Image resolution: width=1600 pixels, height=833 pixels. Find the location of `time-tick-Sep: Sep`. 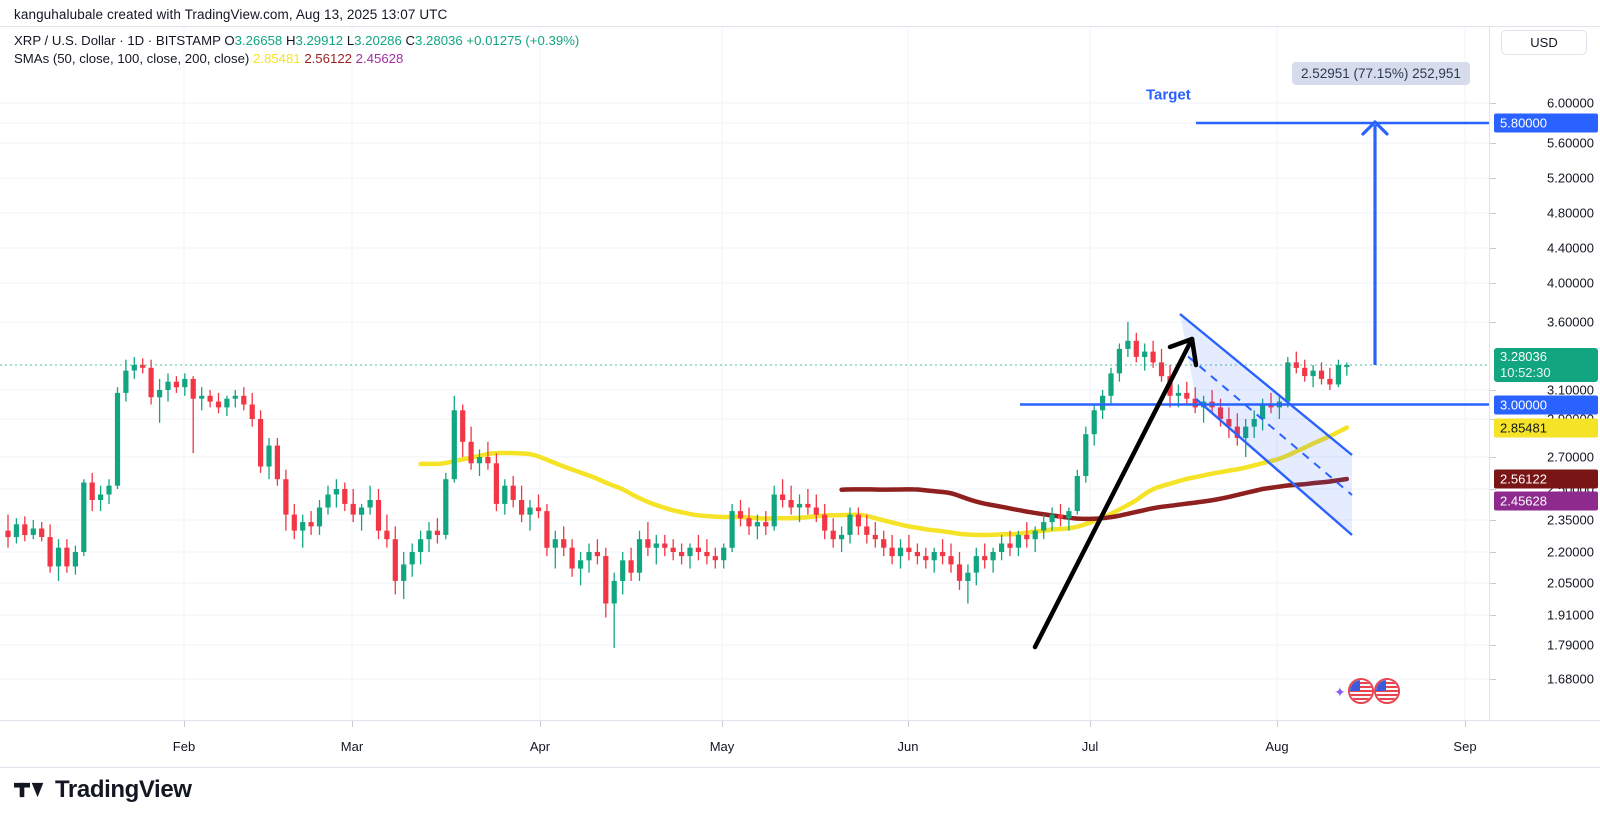

time-tick-Sep: Sep is located at coordinates (1465, 746).